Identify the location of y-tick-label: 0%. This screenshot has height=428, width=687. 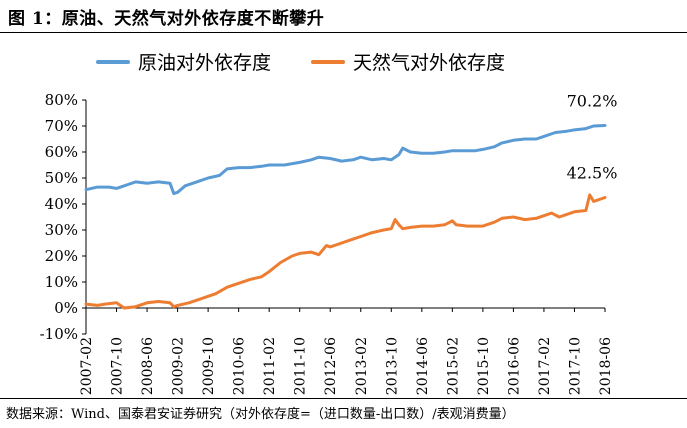
(66, 308).